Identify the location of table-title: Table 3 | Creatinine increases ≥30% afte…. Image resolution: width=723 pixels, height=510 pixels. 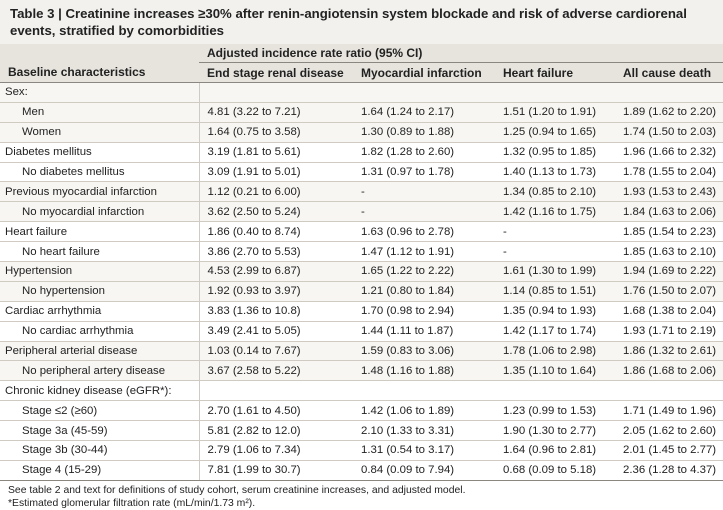
(348, 22).